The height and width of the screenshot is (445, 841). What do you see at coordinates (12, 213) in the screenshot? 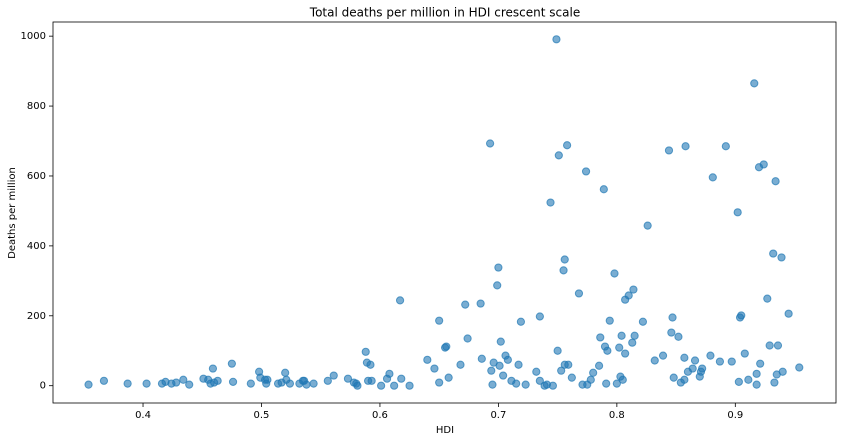
I see `y-axis-label: Deaths per million` at bounding box center [12, 213].